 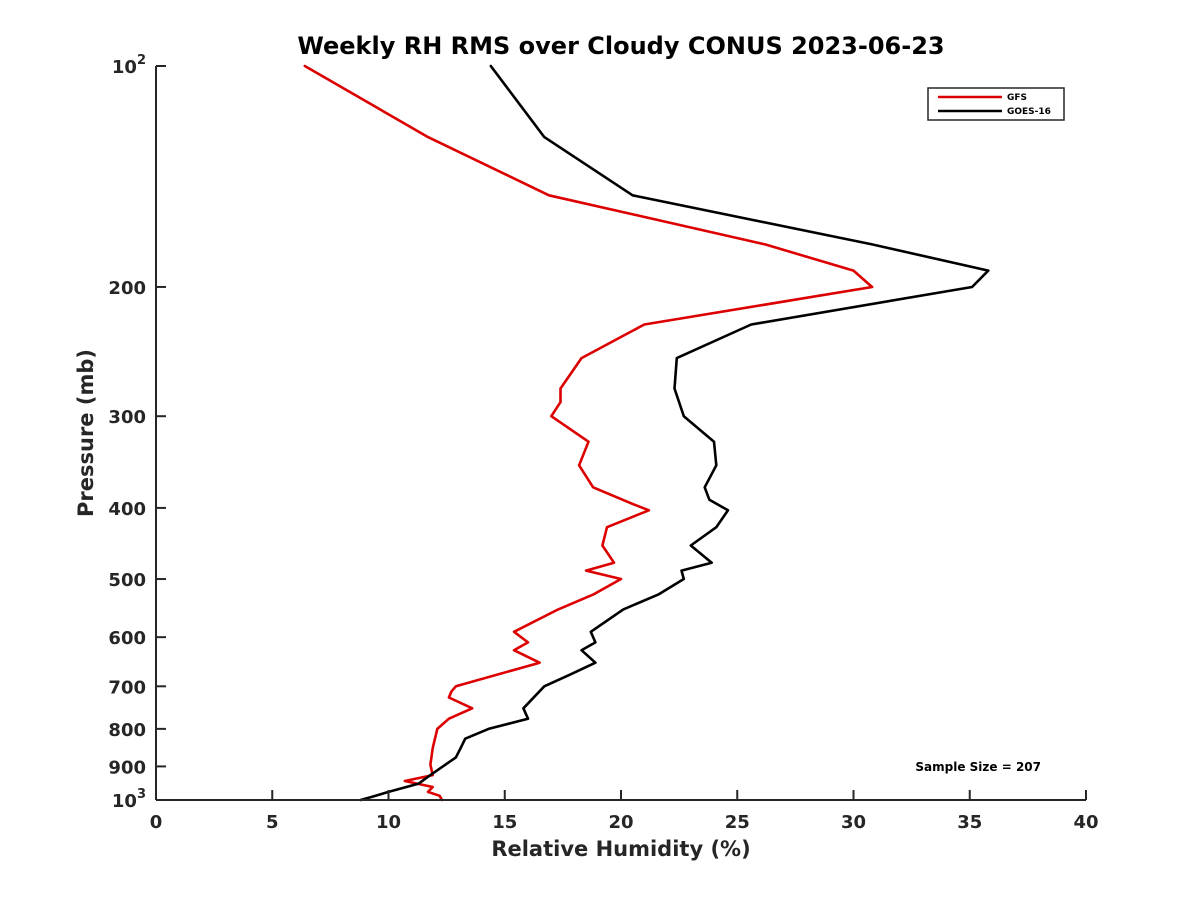 I want to click on x-tick-label: 0, so click(x=156, y=822).